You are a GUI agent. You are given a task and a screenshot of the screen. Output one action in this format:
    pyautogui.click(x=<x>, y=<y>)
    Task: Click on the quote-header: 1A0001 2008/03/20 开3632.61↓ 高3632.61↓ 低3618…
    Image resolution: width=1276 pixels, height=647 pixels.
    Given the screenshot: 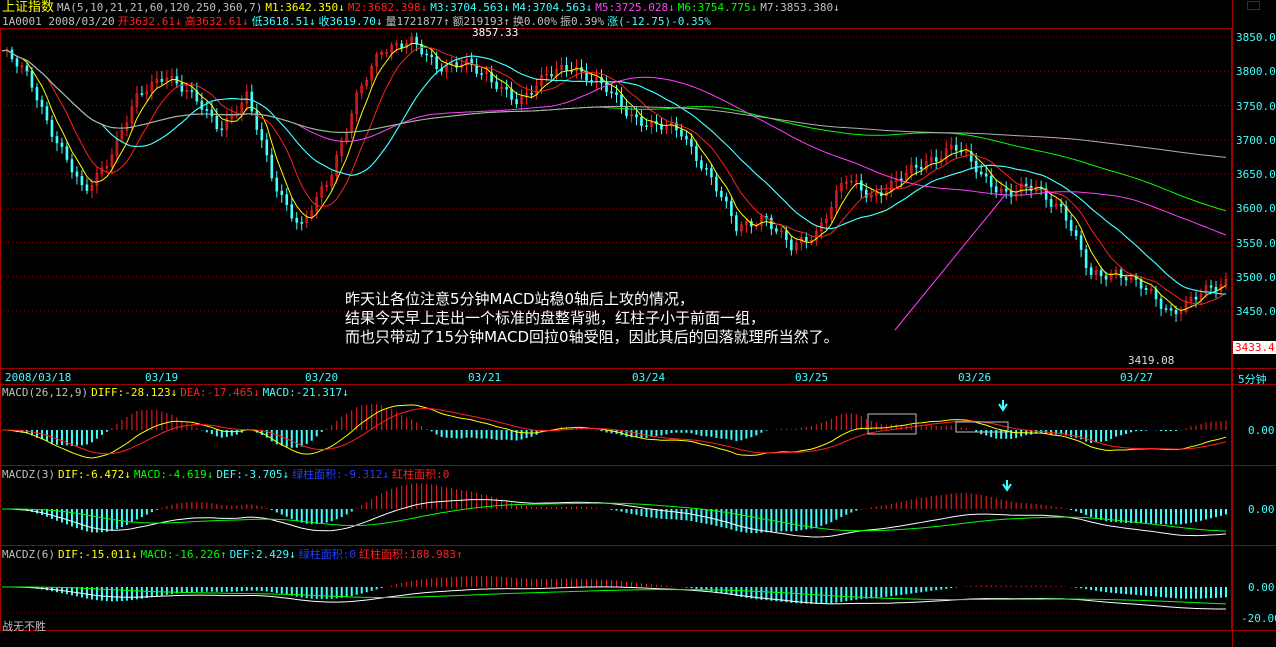 What is the action you would take?
    pyautogui.click(x=358, y=21)
    